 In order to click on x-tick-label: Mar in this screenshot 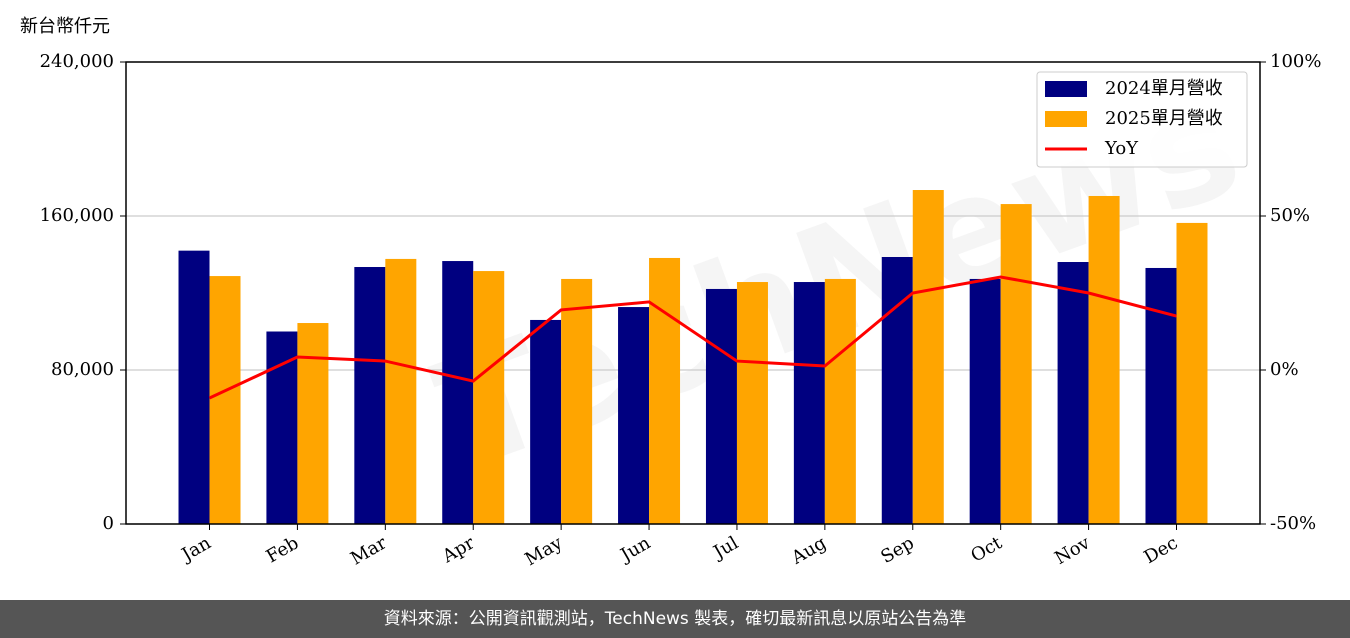, I will do `click(369, 550)`.